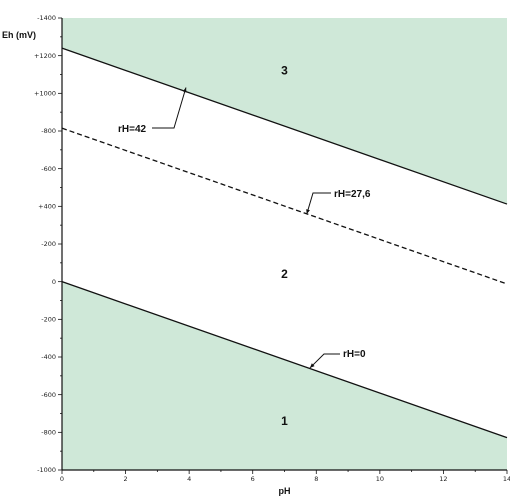  I want to click on y-tick-label: -1400, so click(46, 18).